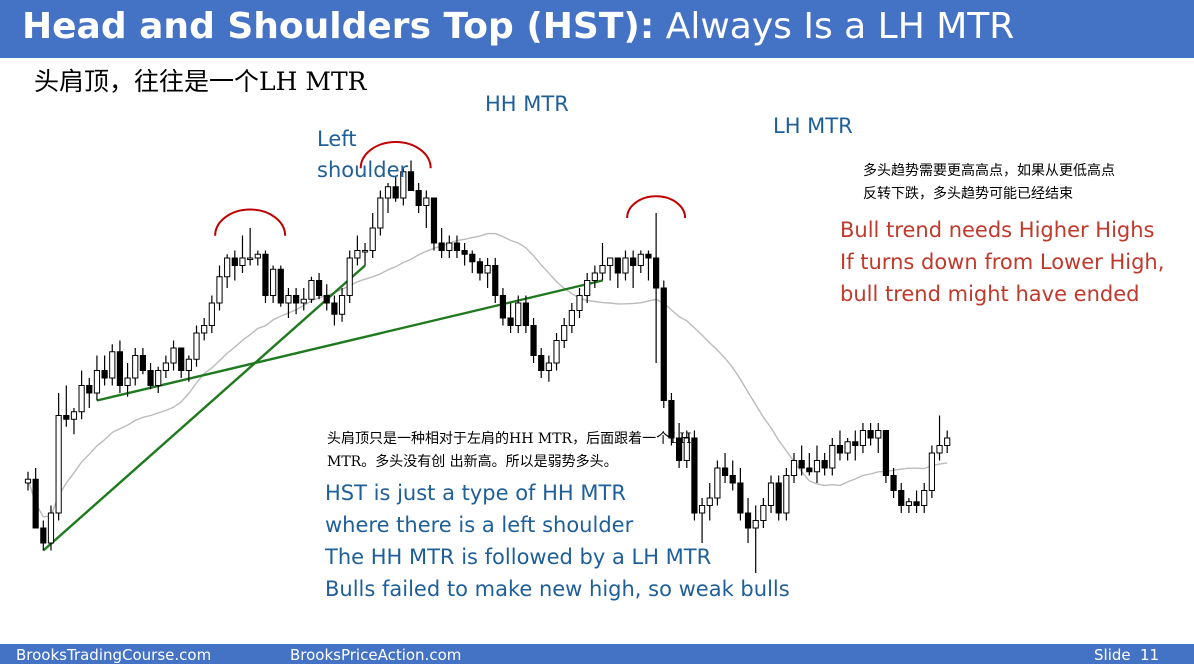  Describe the element at coordinates (518, 557) in the screenshot. I see `bottom-note-en-line3: The HH MTR is followed by a LH MTR` at that location.